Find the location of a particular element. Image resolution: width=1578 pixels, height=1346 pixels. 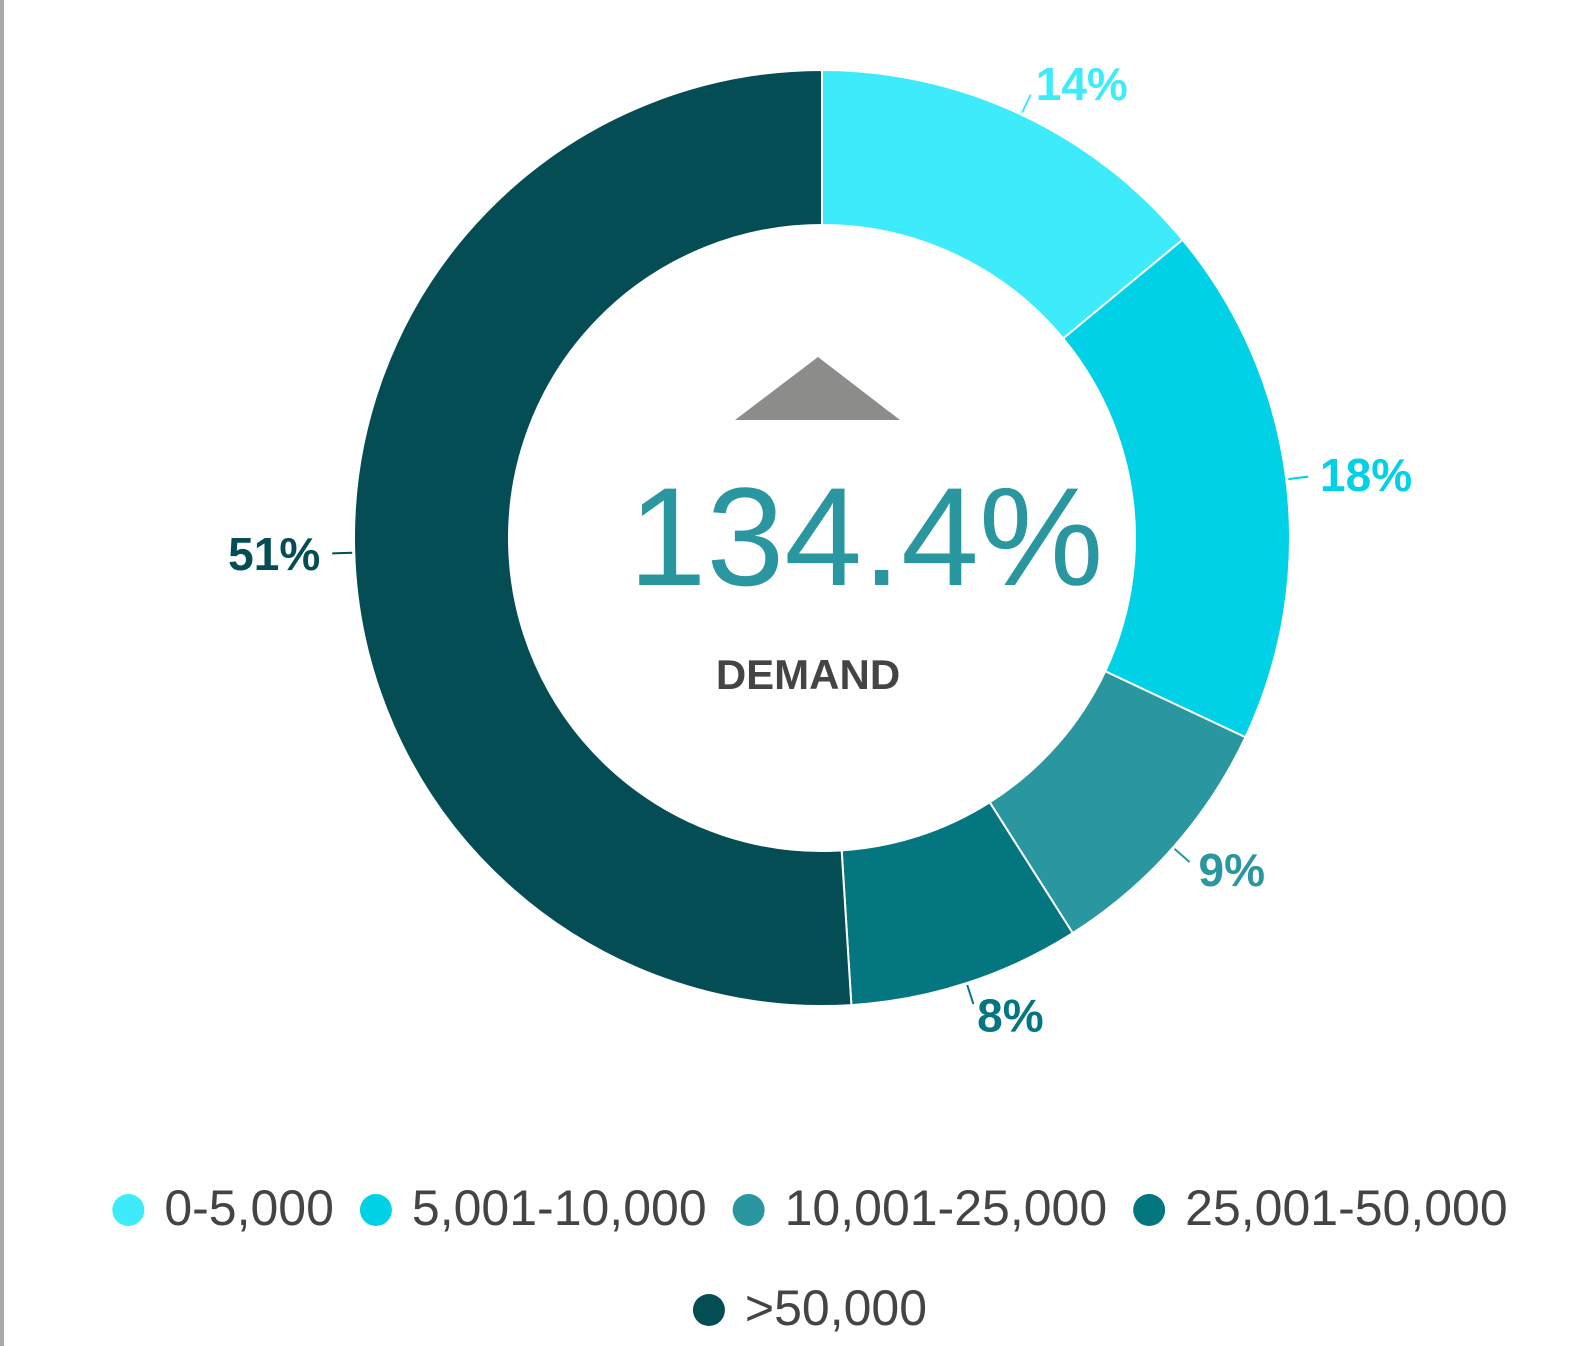

legend-item: >50,000 is located at coordinates (809, 1308).